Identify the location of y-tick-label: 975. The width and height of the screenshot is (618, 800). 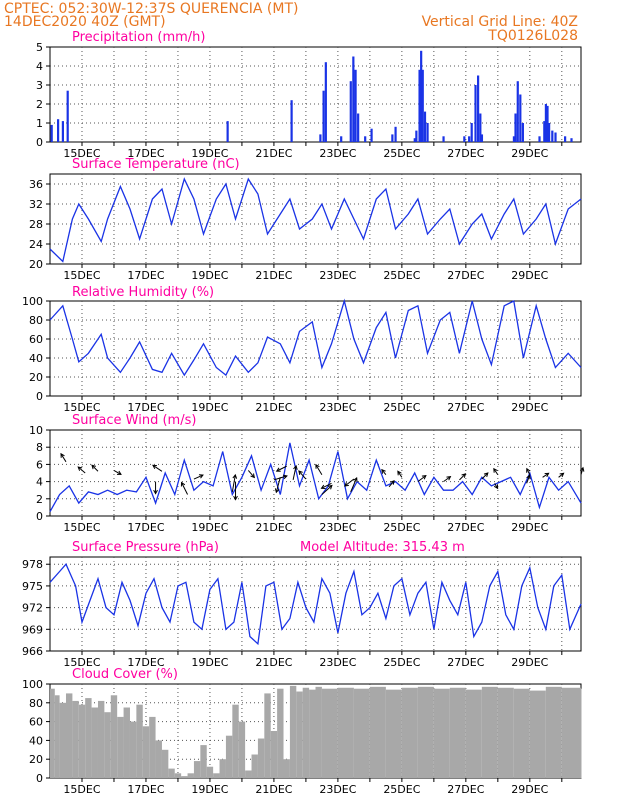
(32, 586).